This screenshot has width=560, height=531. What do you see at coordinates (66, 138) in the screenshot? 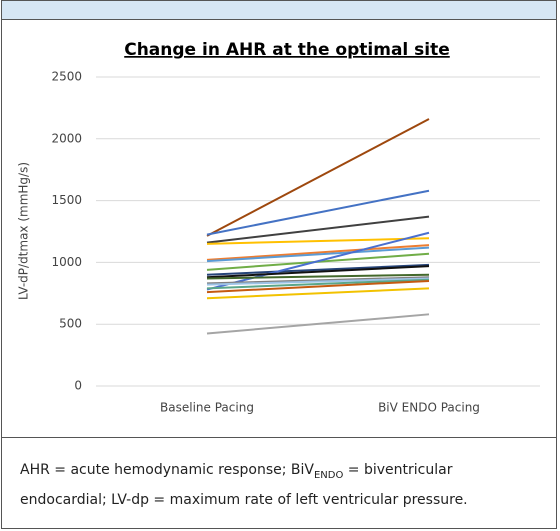
I see `y-tick-label: 2000` at bounding box center [66, 138].